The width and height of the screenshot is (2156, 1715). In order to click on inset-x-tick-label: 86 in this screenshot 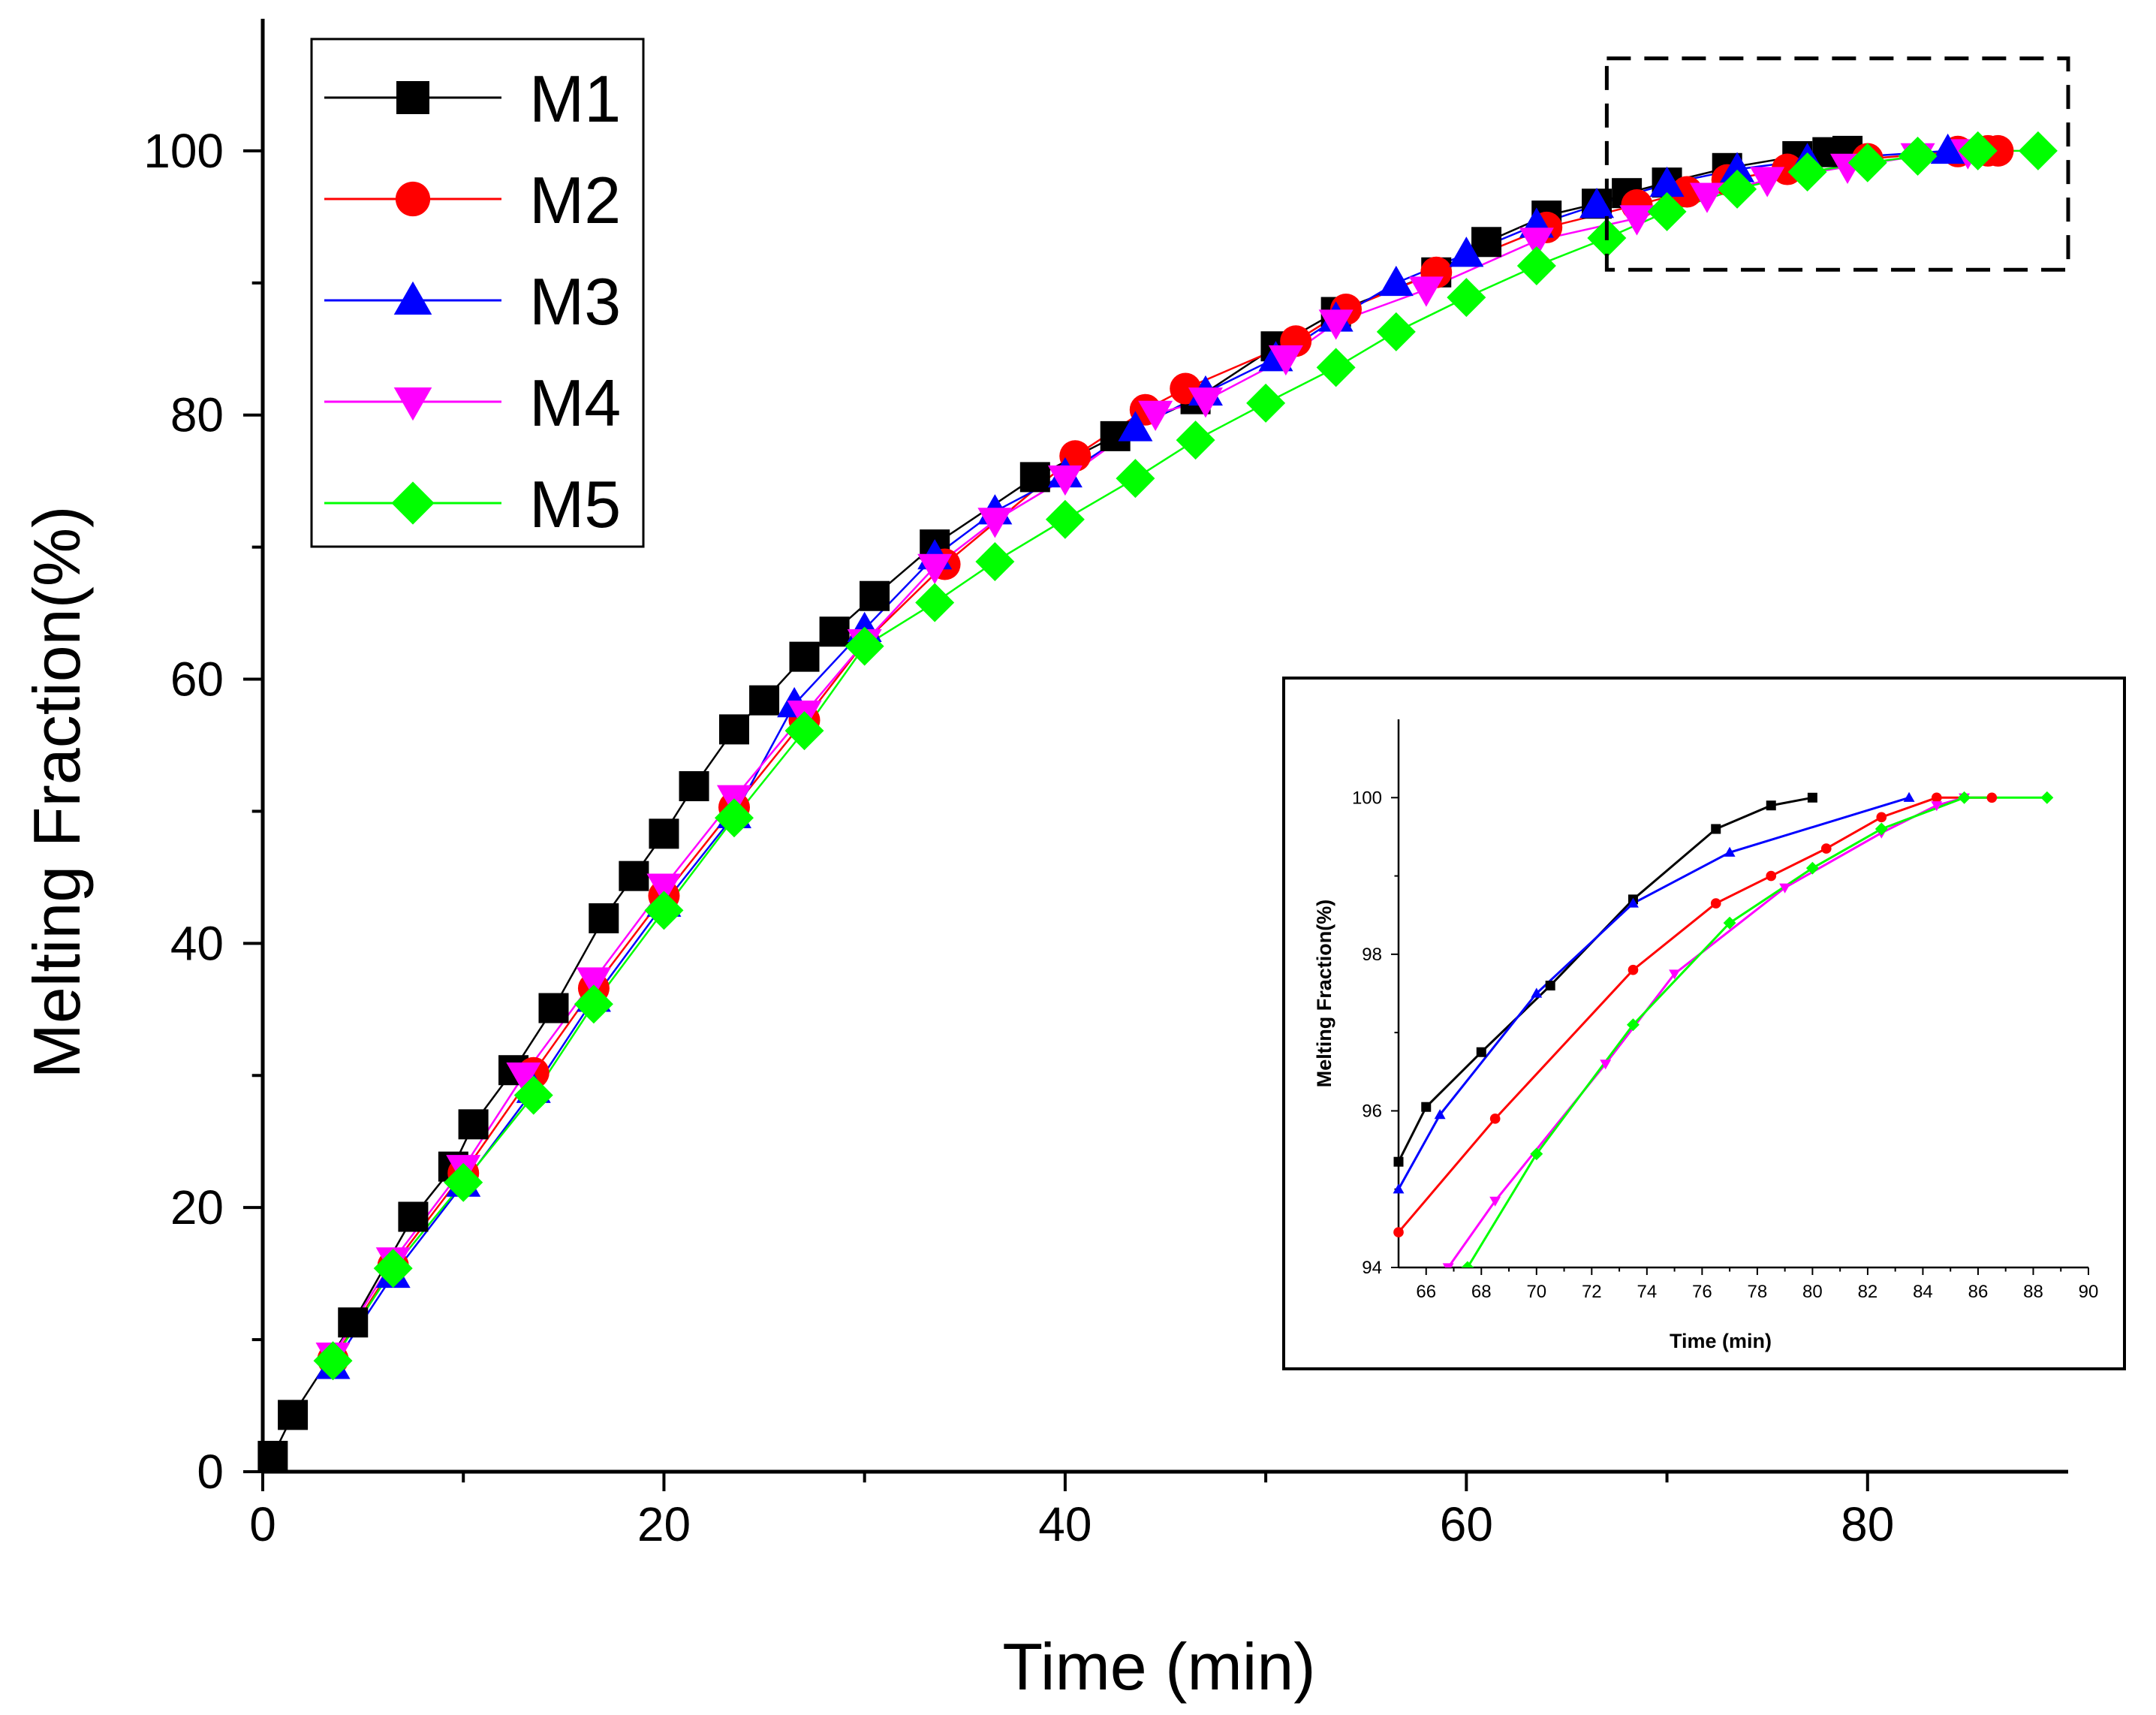, I will do `click(1978, 1292)`.